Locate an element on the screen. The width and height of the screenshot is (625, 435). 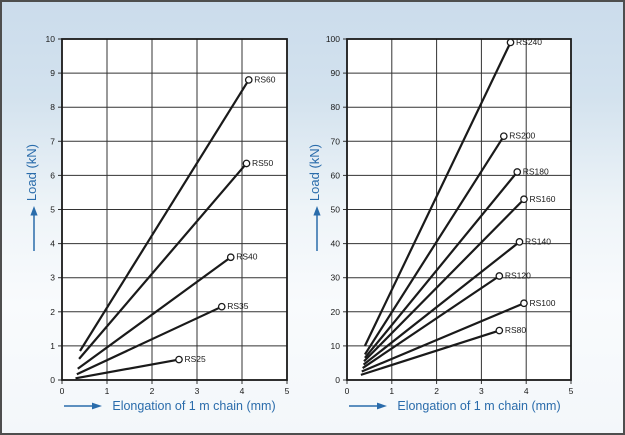
y-tick-label: 70 is located at coordinates (336, 141).